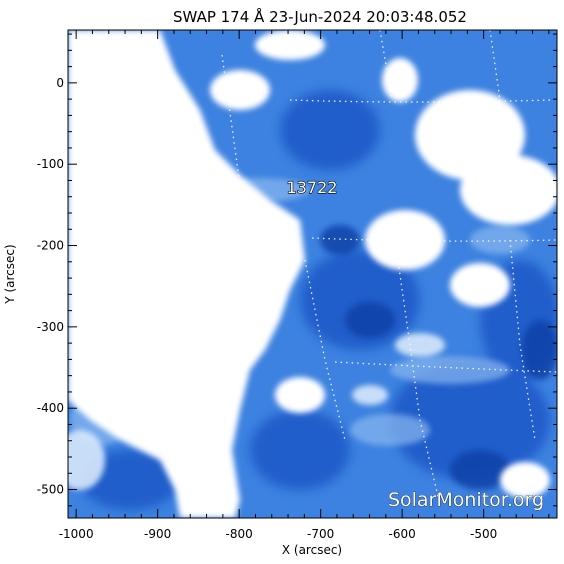 The width and height of the screenshot is (564, 564). What do you see at coordinates (320, 534) in the screenshot?
I see `x-tick-label: -700` at bounding box center [320, 534].